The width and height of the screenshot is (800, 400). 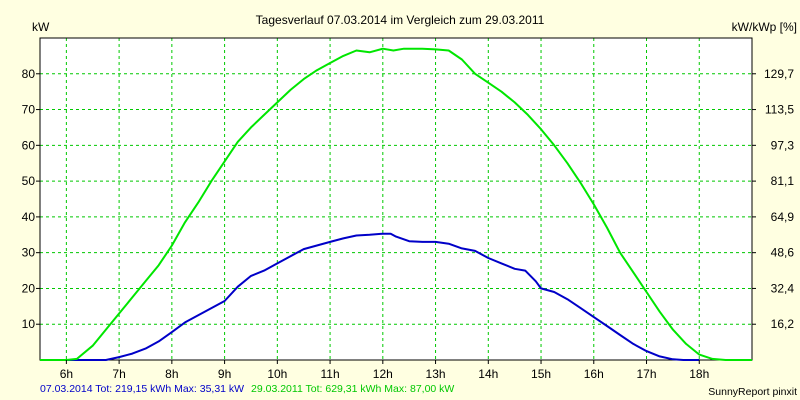 What do you see at coordinates (594, 374) in the screenshot?
I see `x-tick-label: 16h` at bounding box center [594, 374].